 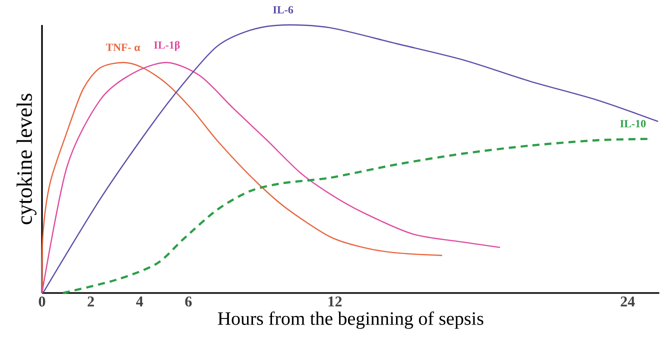 I want to click on x-tick-label: 6, so click(x=188, y=301).